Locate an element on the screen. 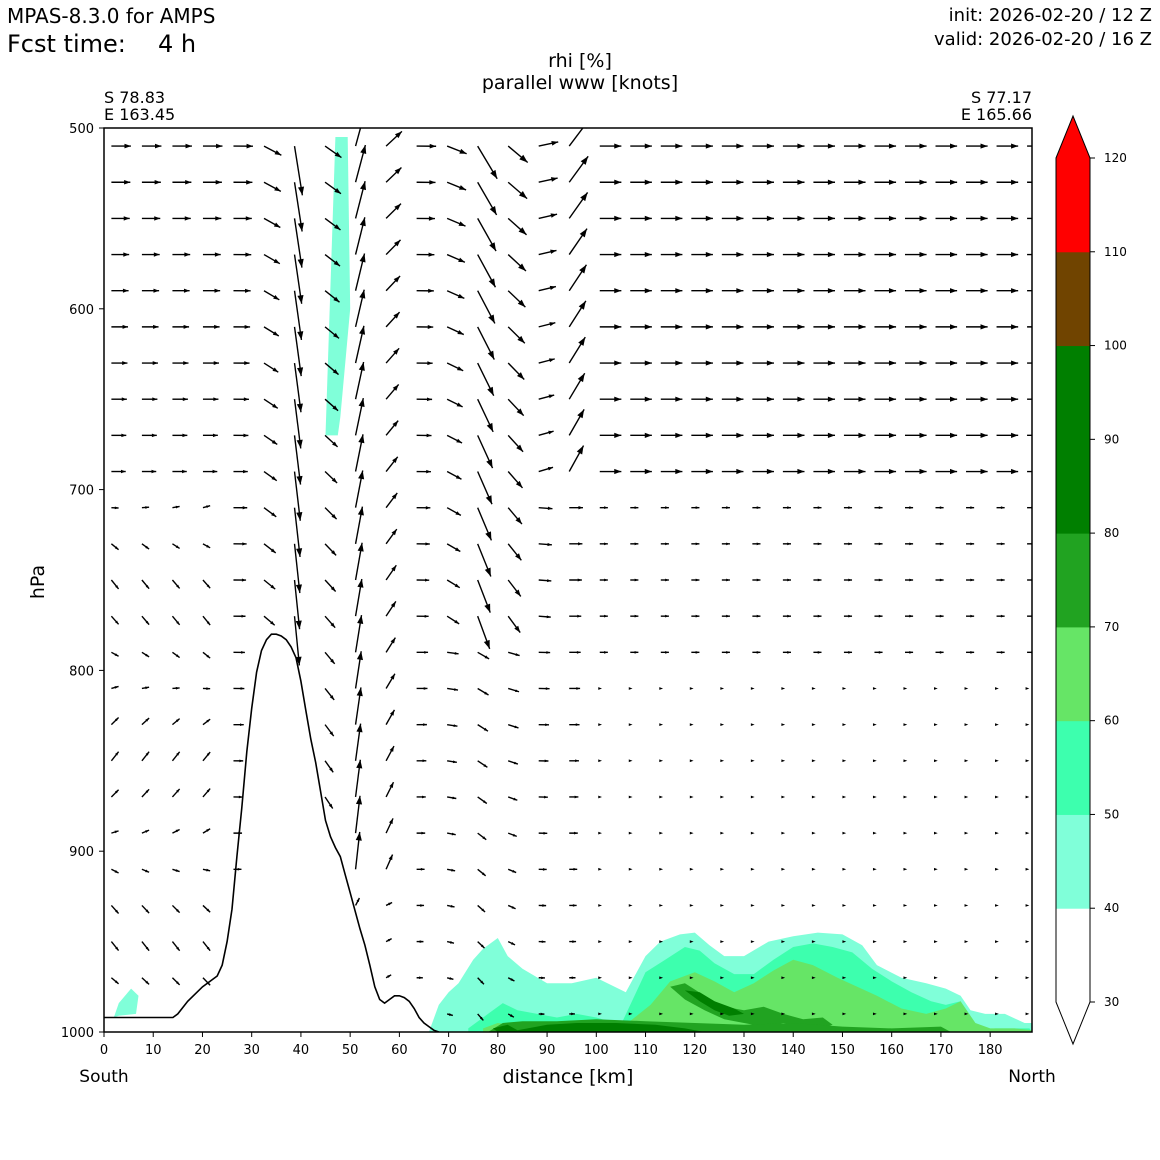 The height and width of the screenshot is (1160, 1160). colorbar-tick-label: 70 is located at coordinates (1111, 627).